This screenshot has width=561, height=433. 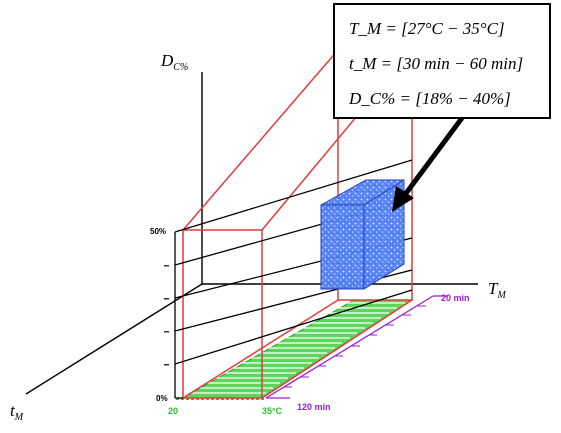 I want to click on callout-arrow, so click(x=428, y=164).